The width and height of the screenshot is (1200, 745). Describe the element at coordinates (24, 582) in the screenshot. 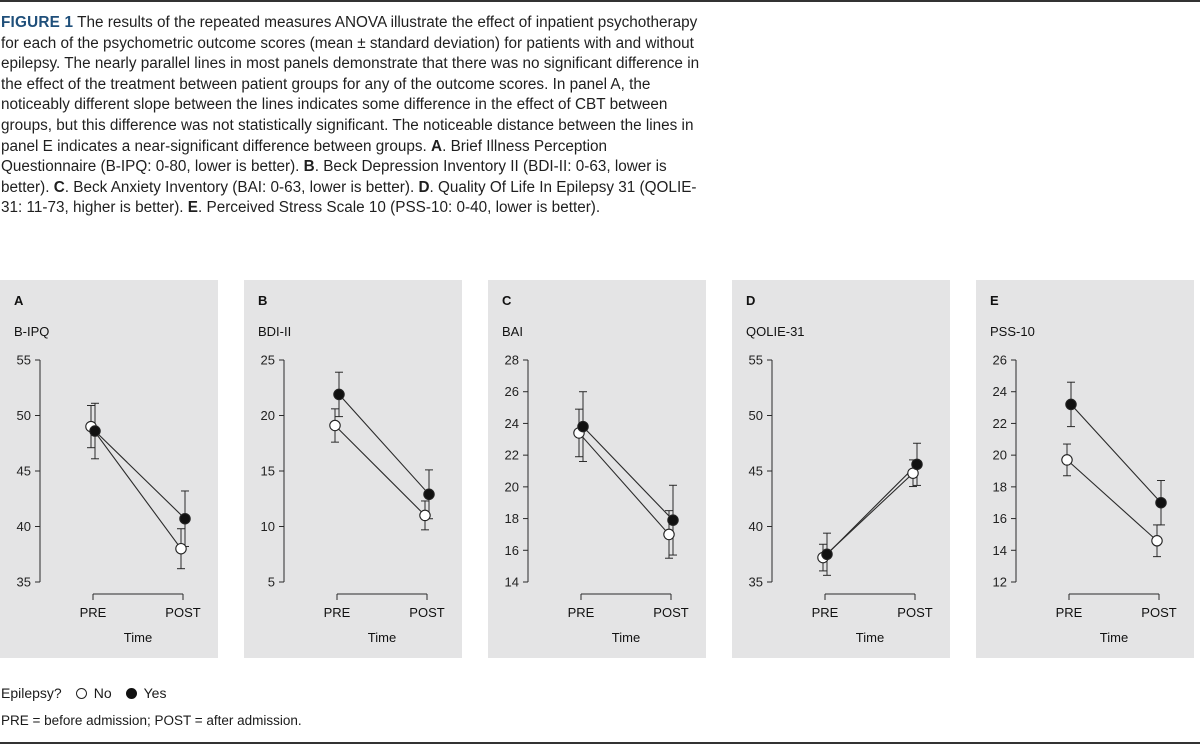

I see `y-tick-label: 35` at that location.